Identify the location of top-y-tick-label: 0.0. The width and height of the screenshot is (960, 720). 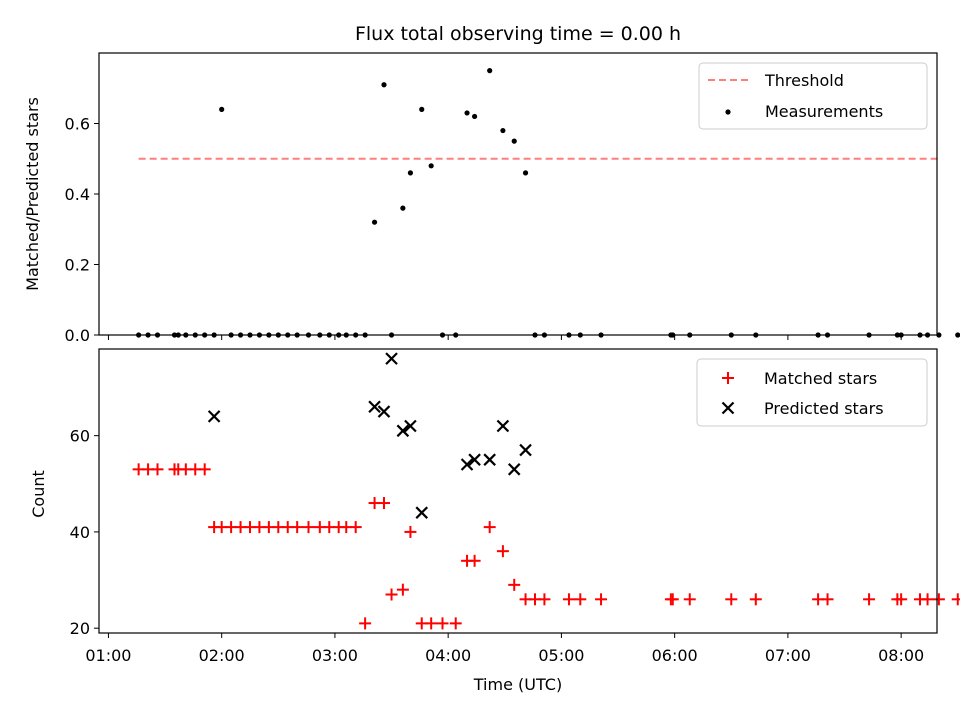
(77, 335).